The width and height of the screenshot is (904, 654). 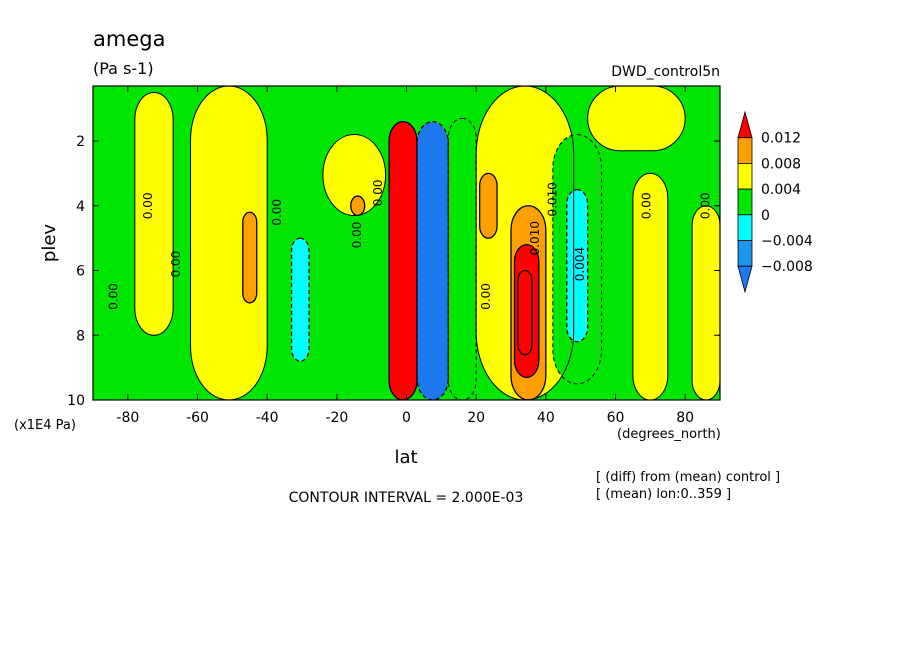 What do you see at coordinates (123, 68) in the screenshot?
I see `chart-subtitle: (Pa s-1)` at bounding box center [123, 68].